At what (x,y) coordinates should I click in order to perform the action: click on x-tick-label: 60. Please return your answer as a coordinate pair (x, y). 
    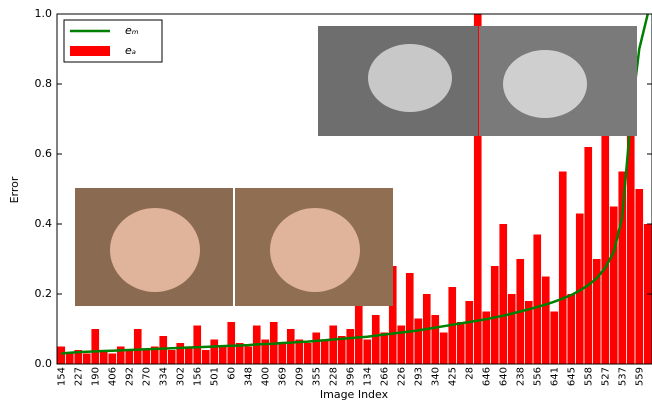
    Looking at the image, I should click on (231, 373).